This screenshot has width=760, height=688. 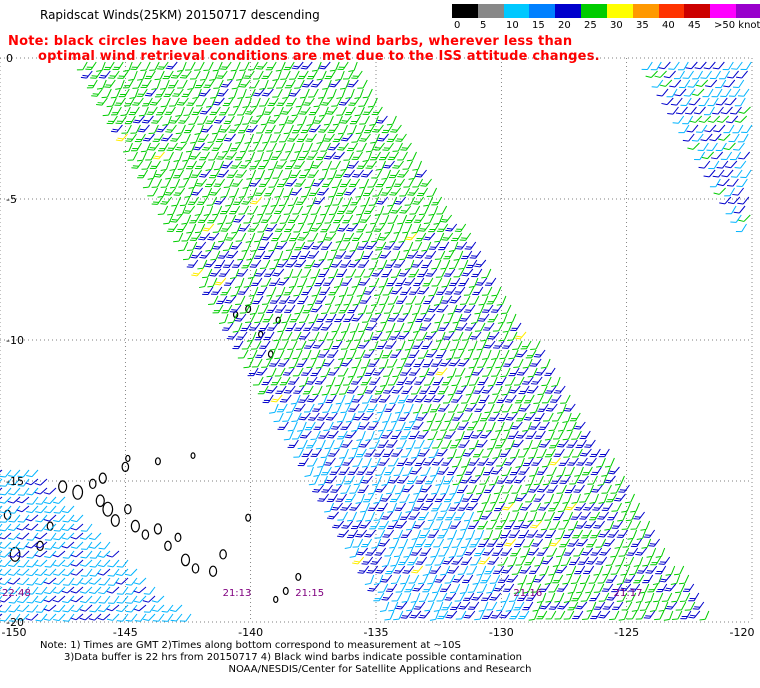 What do you see at coordinates (590, 25) in the screenshot?
I see `legend-label: 25` at bounding box center [590, 25].